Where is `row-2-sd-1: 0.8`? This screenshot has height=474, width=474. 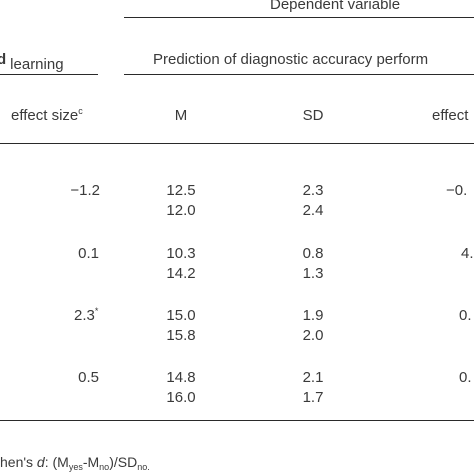
row-2-sd-1: 0.8 is located at coordinates (313, 253).